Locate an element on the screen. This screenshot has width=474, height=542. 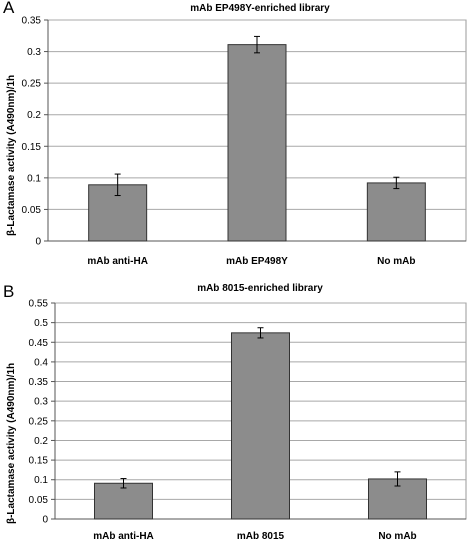
y-tick-label-a: 0.25 is located at coordinates (32, 84).